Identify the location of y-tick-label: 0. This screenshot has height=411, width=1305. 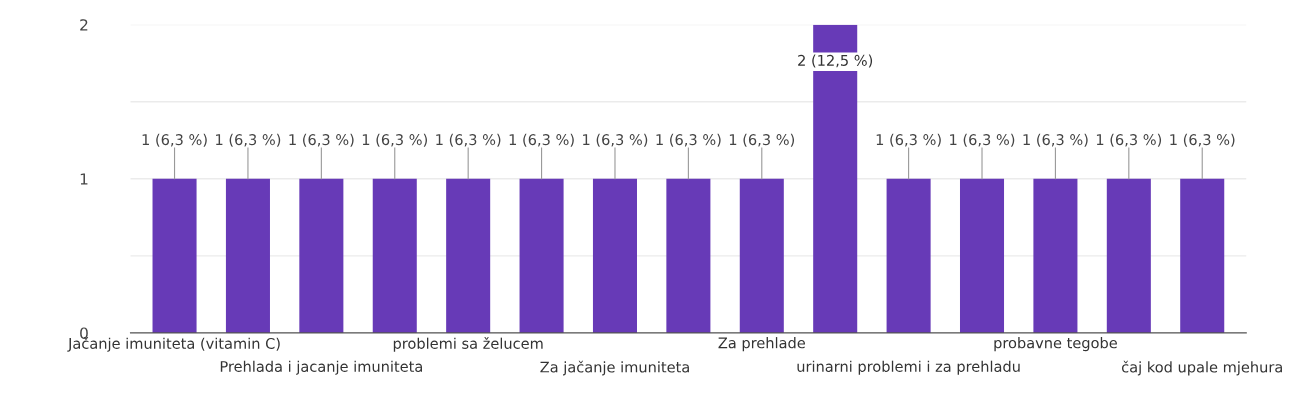
(84, 333).